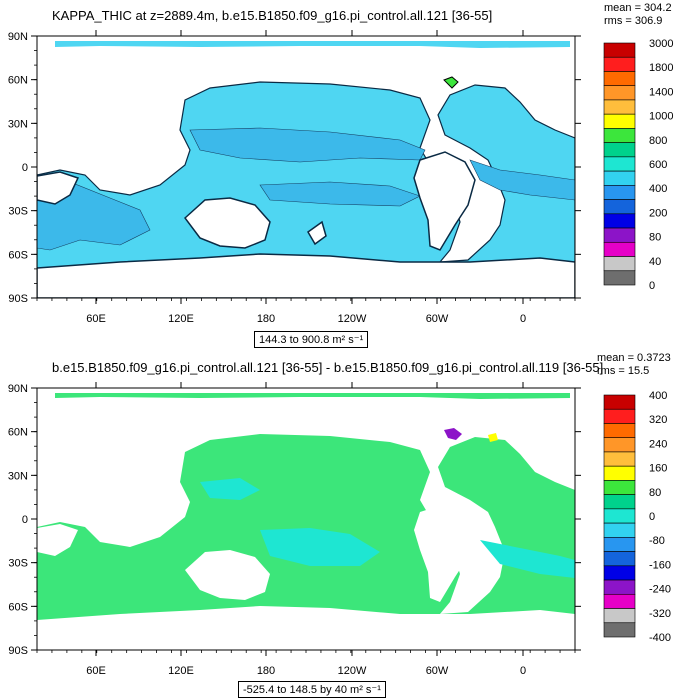 The image size is (700, 700). Describe the element at coordinates (623, 371) in the screenshot. I see `bottom-rms: rms = 15.5` at that location.